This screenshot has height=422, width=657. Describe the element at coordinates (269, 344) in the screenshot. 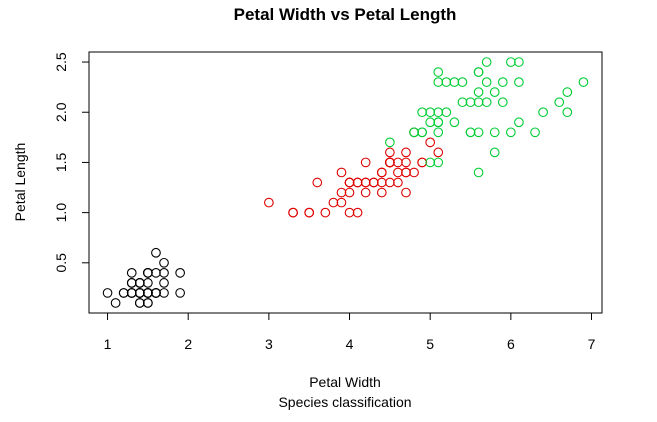

I see `x-tick-label: 3` at that location.